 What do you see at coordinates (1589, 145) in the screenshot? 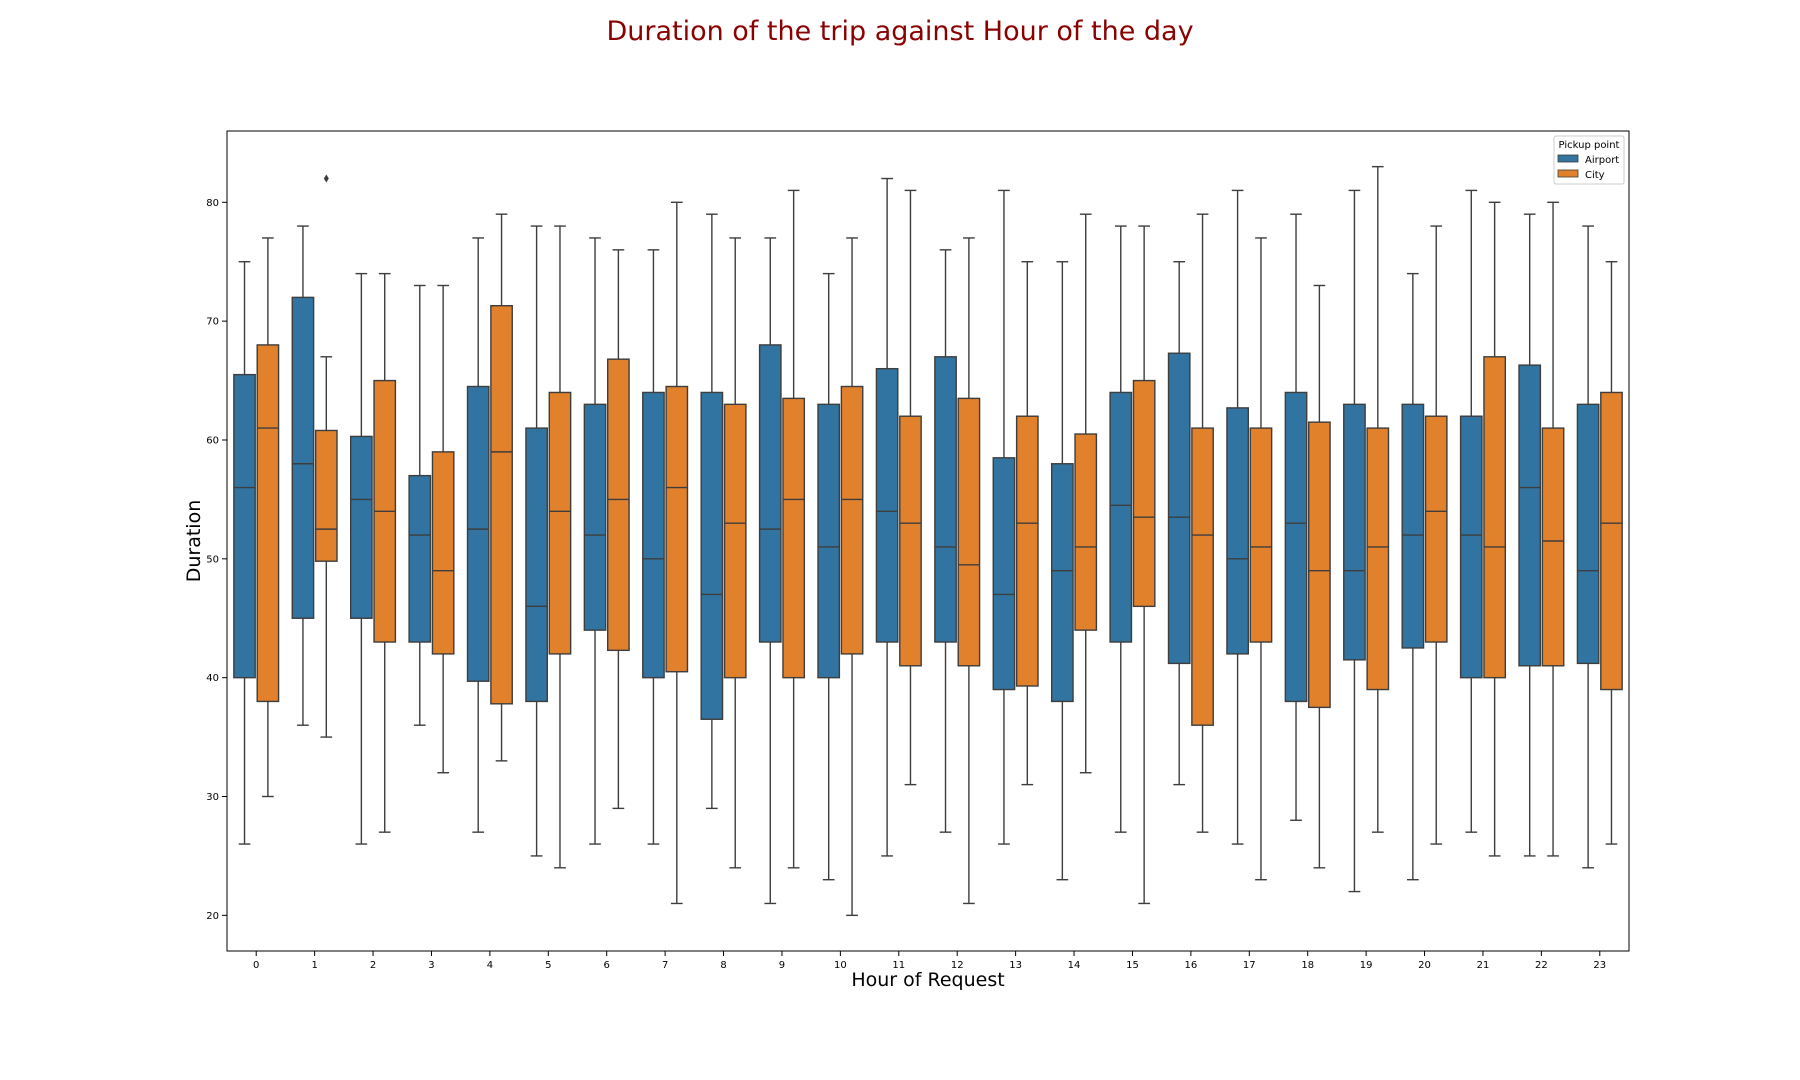
I see `legend-title: Pickup point` at bounding box center [1589, 145].